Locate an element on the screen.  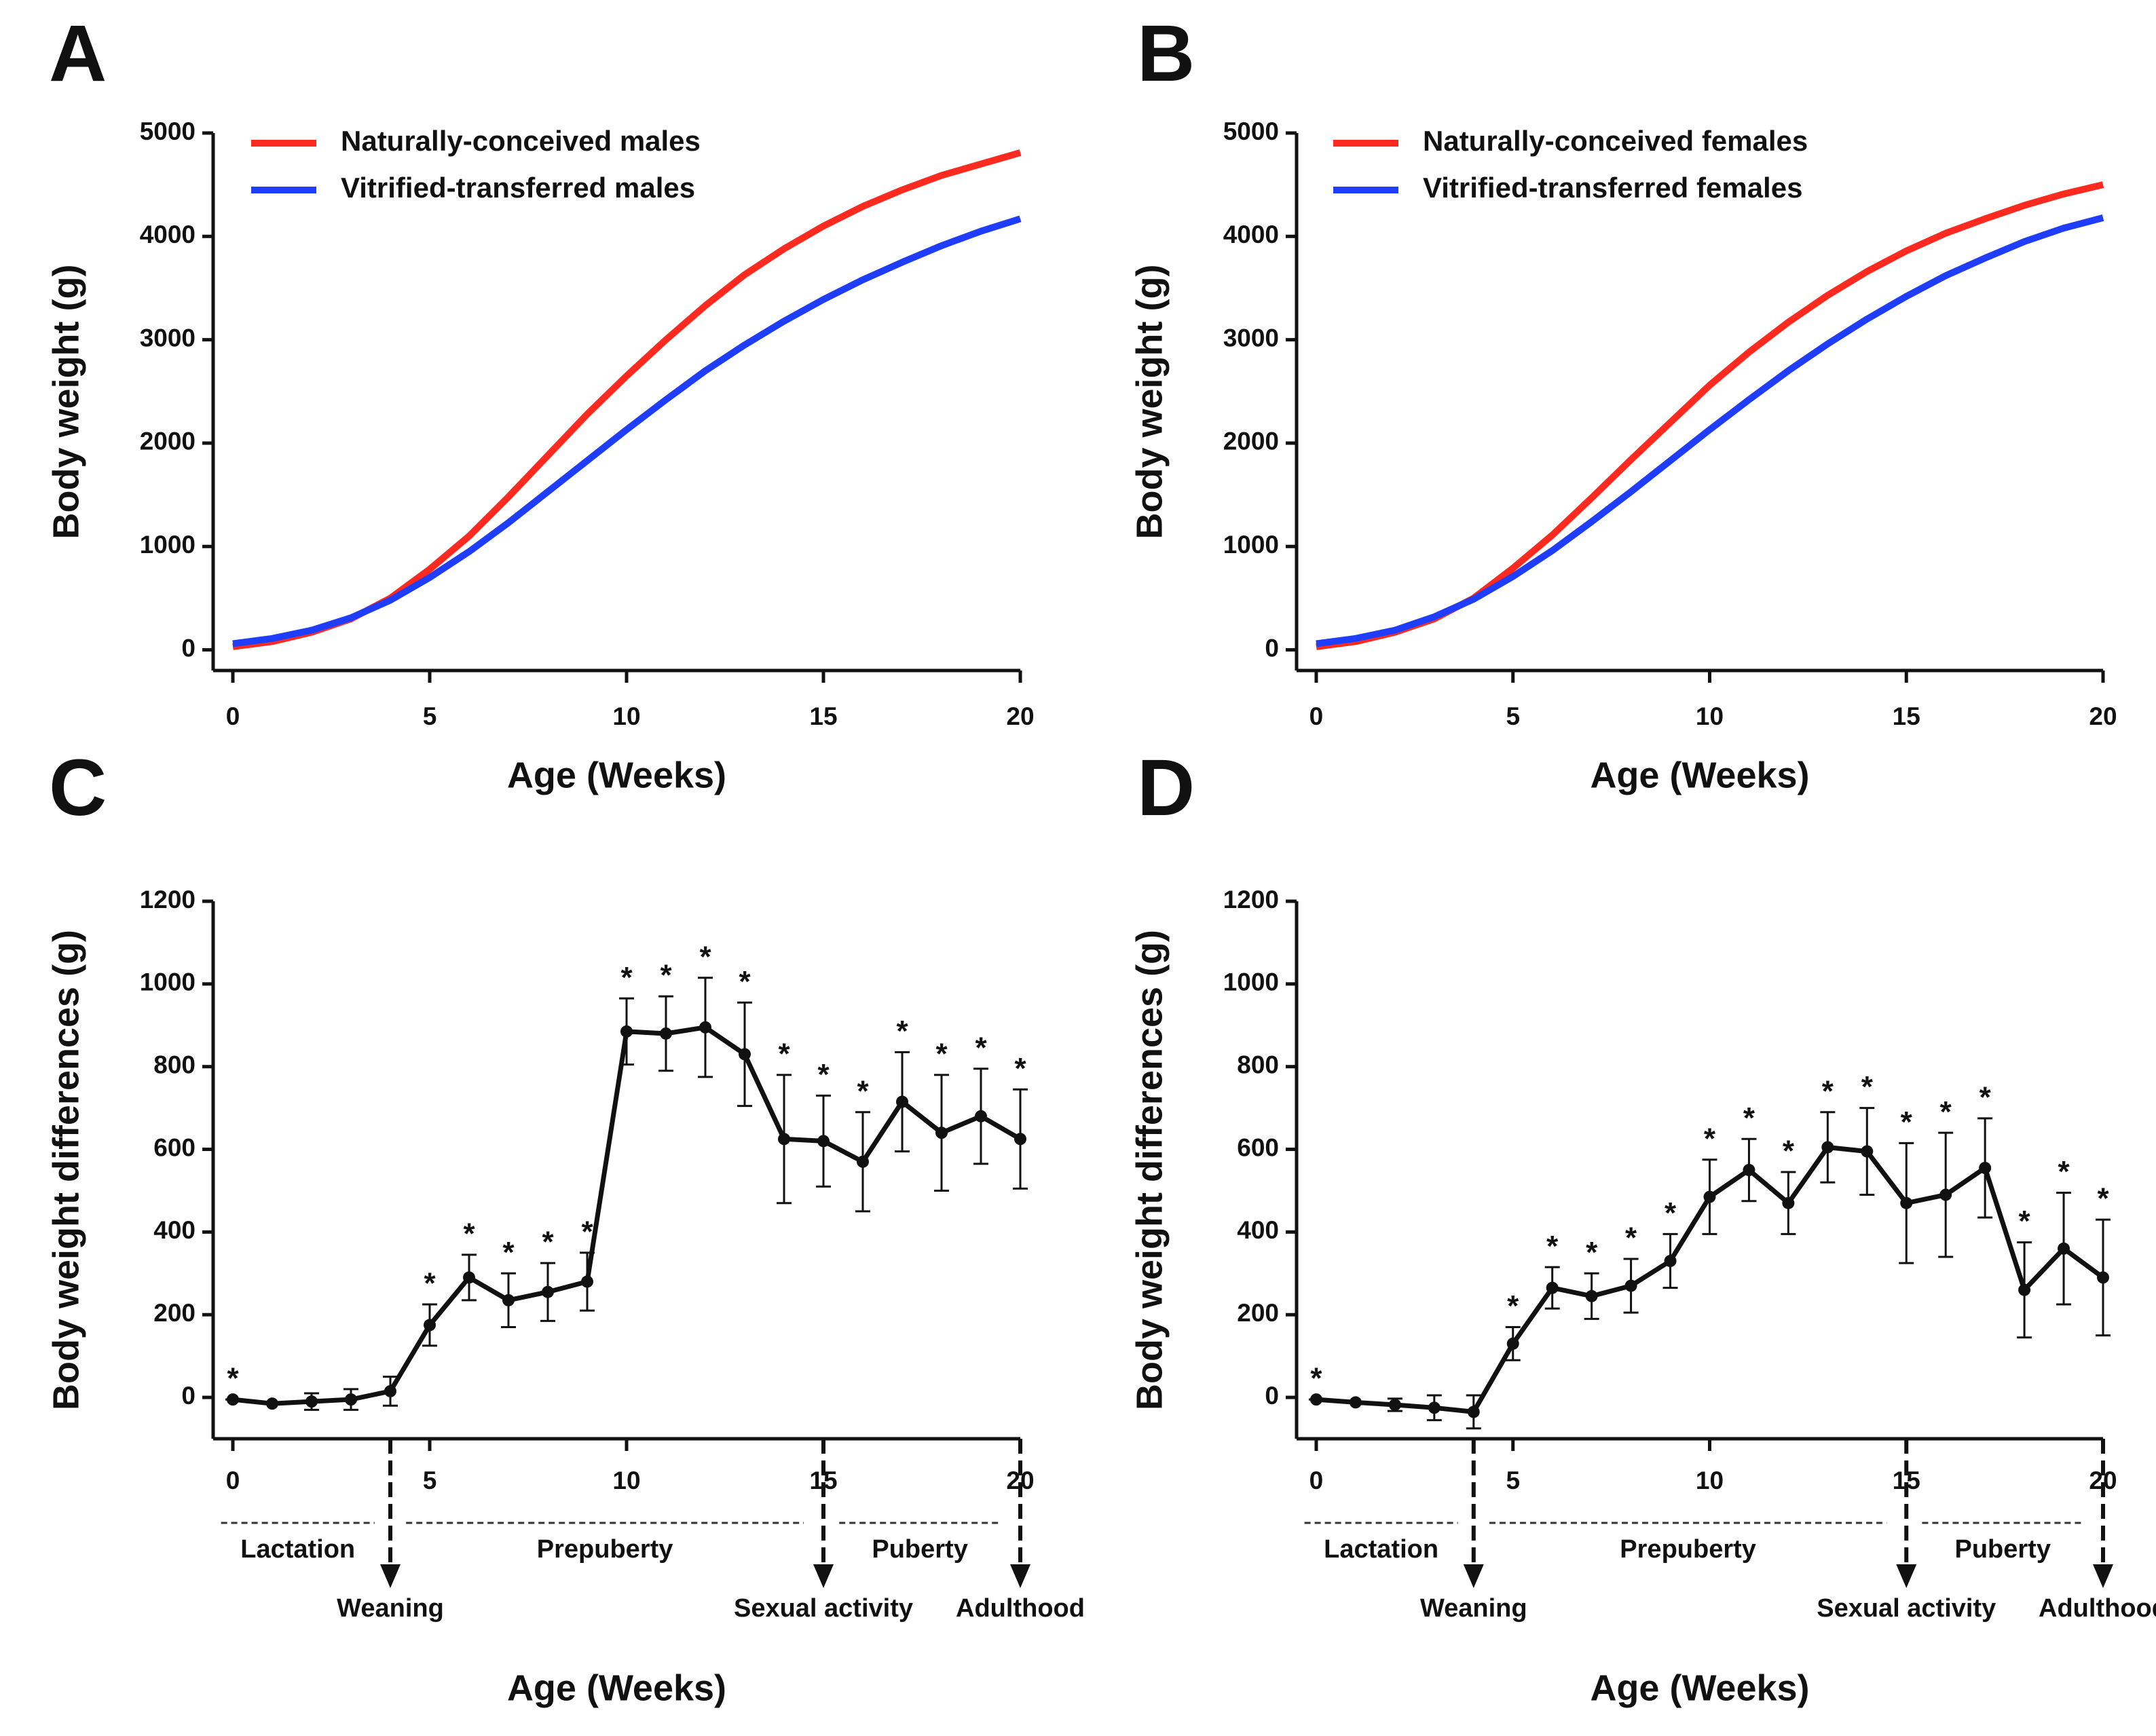
x-tick-label: 20 is located at coordinates (2103, 716).